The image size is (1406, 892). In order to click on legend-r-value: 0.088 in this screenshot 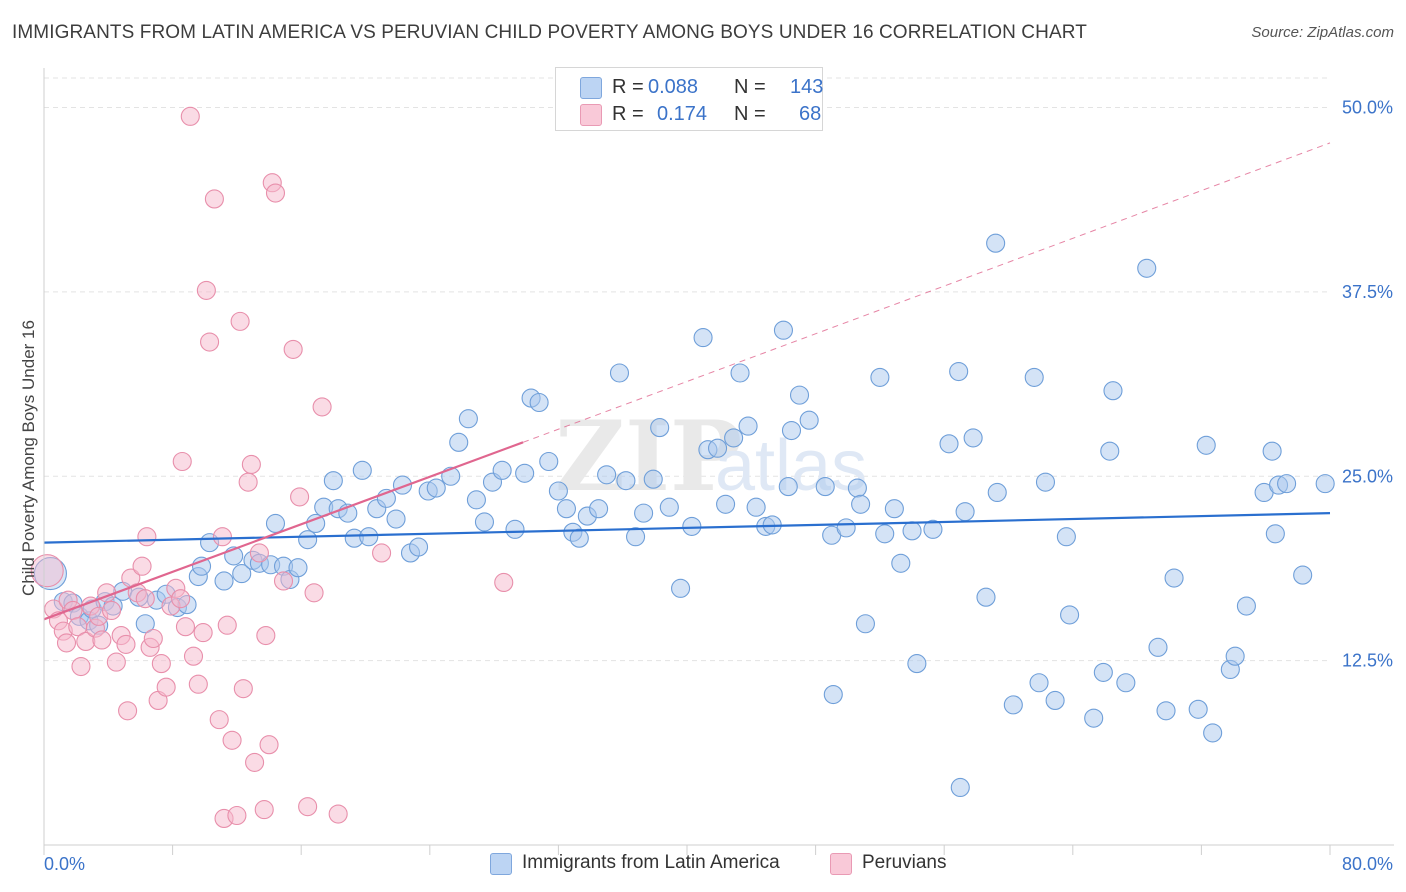, I will do `click(673, 87)`.